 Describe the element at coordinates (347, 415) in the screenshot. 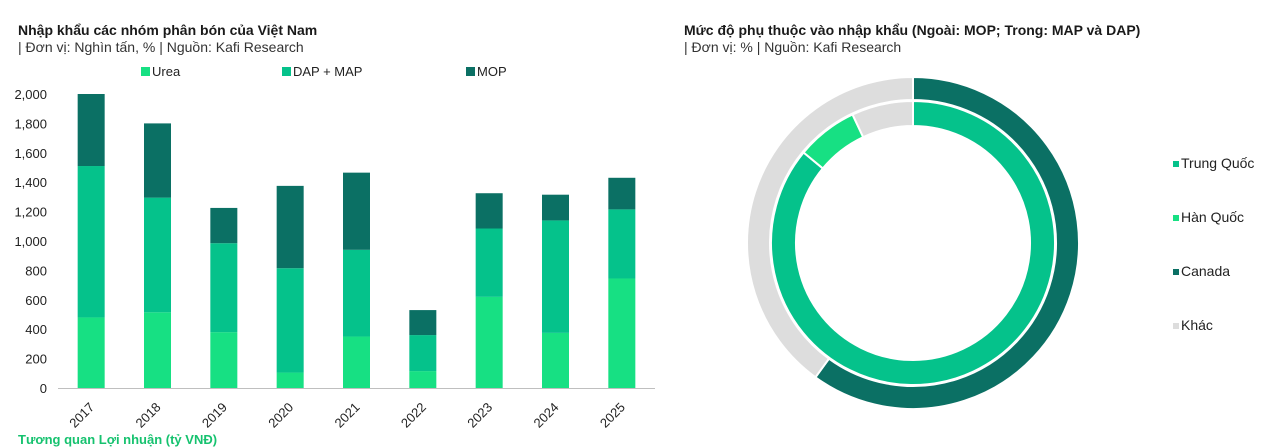

I see `x-tick-label: 2021` at that location.